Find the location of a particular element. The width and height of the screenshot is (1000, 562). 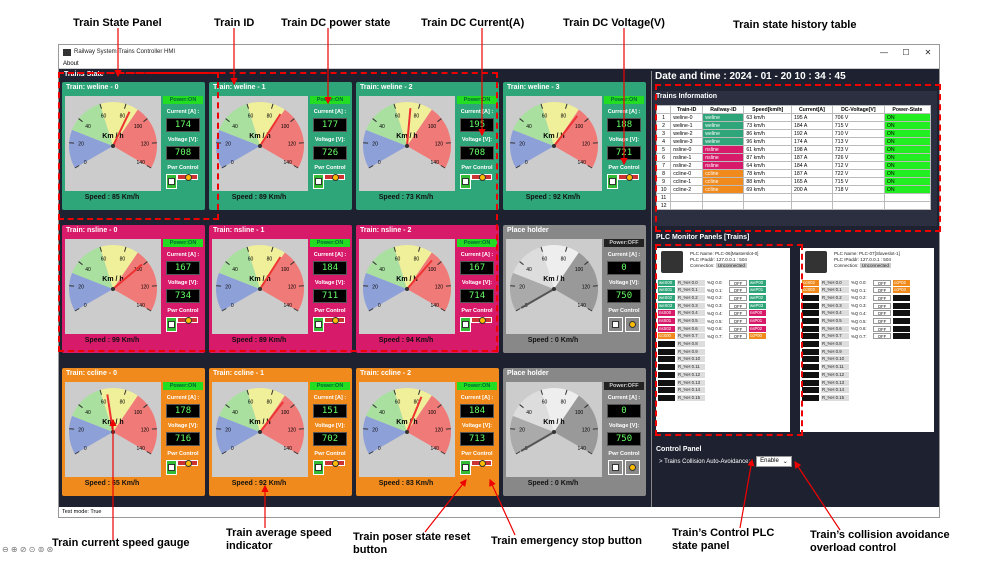

table-row: 3 weline-2 weline 86 km/h 192 A 710 V ON is located at coordinates (793, 133).